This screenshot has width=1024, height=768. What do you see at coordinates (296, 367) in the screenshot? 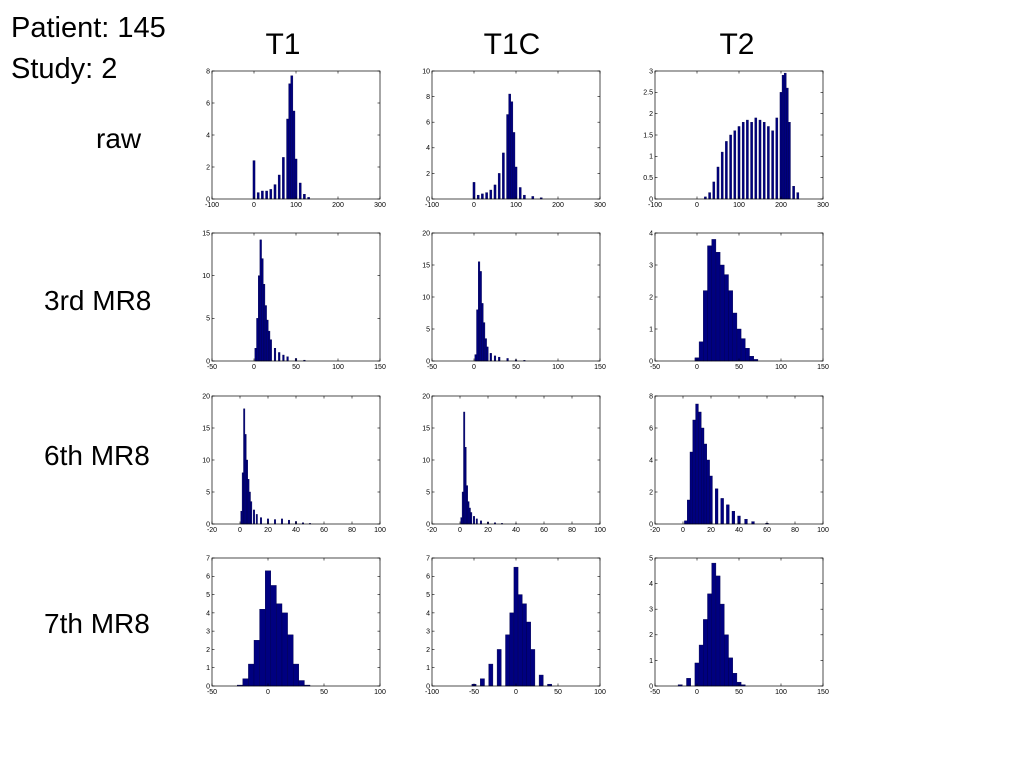
I see `x-tick-label: 50` at bounding box center [296, 367].